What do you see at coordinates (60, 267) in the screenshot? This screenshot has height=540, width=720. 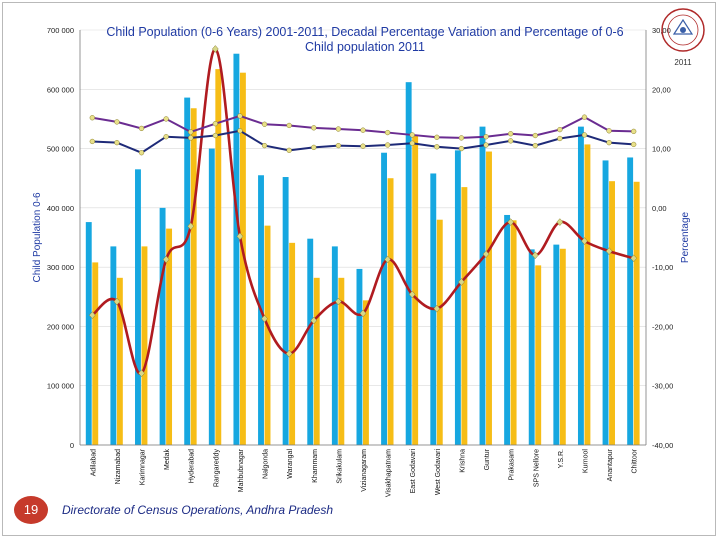 I see `left-tick-label: 300 000` at bounding box center [60, 267].